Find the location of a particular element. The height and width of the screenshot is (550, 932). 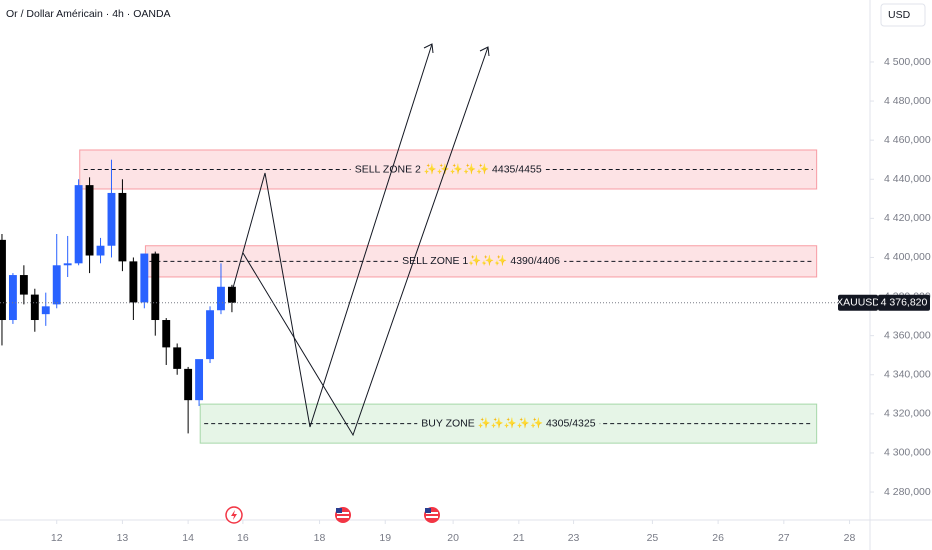

event-icon-bolt is located at coordinates (234, 515).